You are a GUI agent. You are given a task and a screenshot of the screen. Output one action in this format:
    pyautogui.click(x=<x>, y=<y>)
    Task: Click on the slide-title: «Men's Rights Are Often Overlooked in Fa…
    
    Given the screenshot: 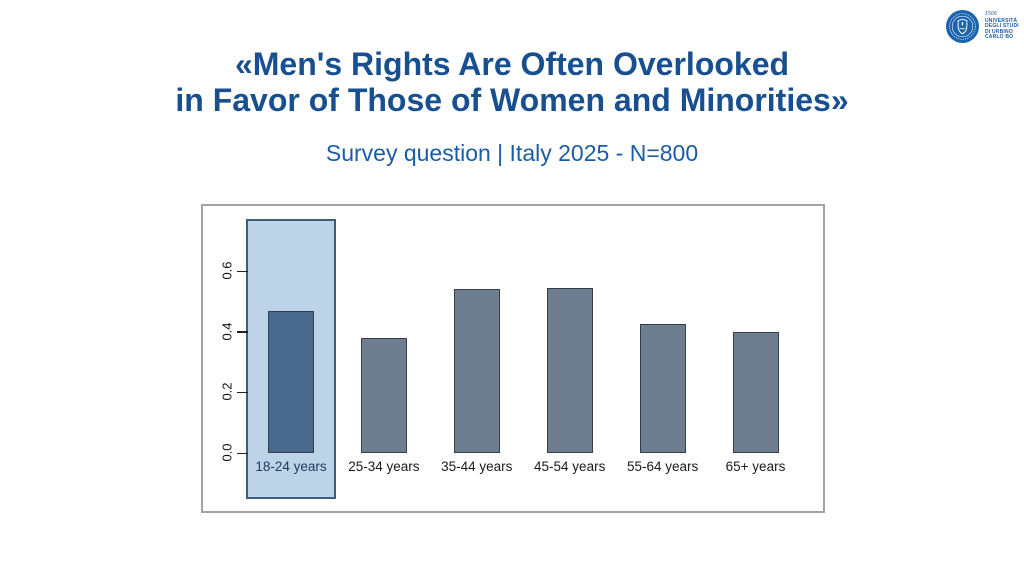 What is the action you would take?
    pyautogui.click(x=512, y=82)
    